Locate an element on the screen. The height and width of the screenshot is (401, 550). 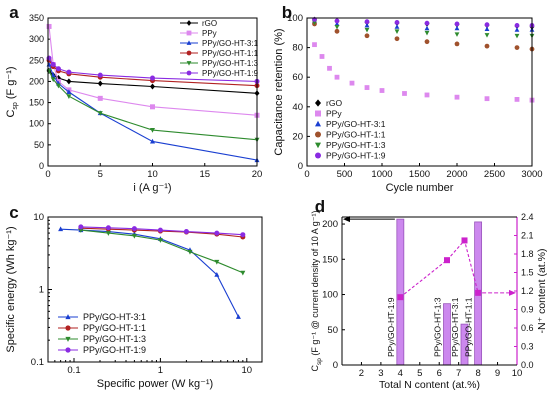
x-tick-label: 2000 is located at coordinates (456, 174).